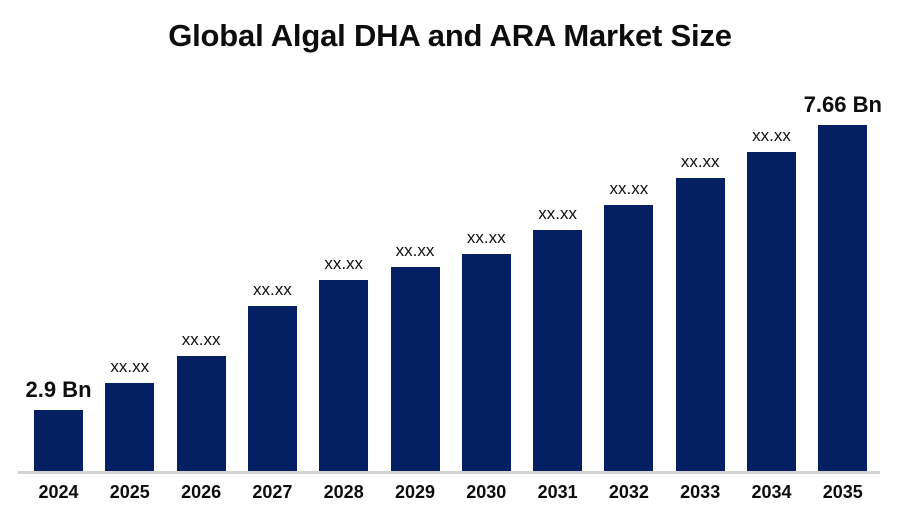  What do you see at coordinates (450, 35) in the screenshot?
I see `chart-title: Global Algal DHA and ARA Market Size` at bounding box center [450, 35].